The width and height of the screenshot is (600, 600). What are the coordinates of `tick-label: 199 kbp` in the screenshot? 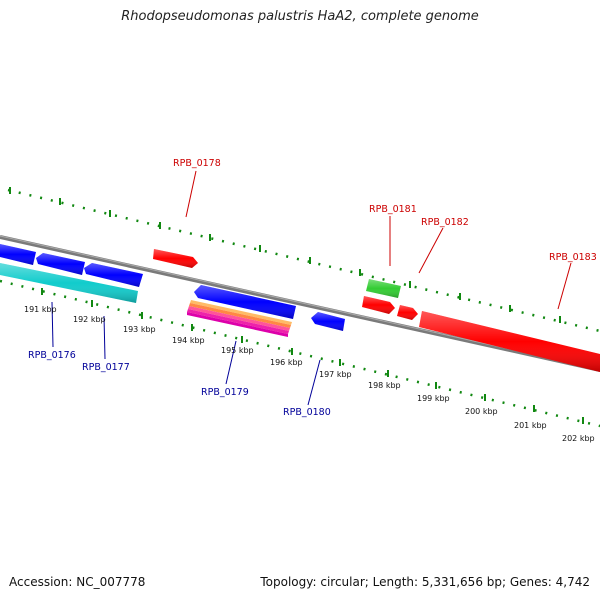 It's located at (433, 398).